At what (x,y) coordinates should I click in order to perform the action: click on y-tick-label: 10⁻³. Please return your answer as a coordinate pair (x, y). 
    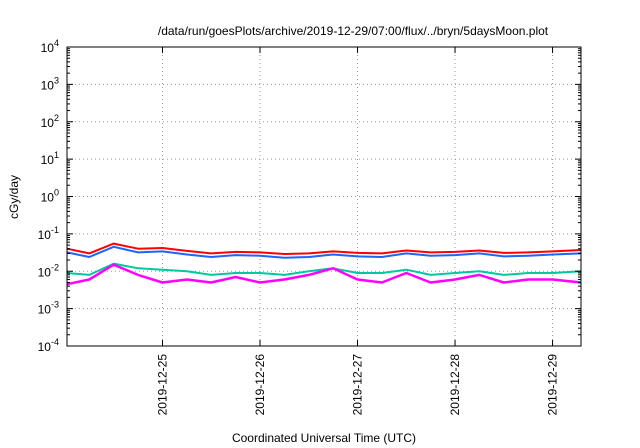
    Looking at the image, I should click on (48, 308).